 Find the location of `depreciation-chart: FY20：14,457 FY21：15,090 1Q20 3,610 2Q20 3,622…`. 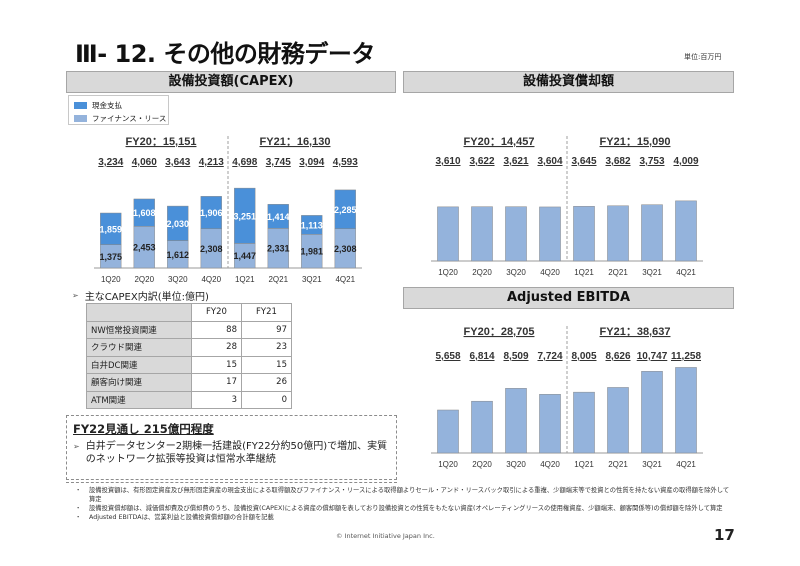

depreciation-chart: FY20：14,457 FY21：15,090 1Q20 3,610 2Q20 3,622… is located at coordinates (567, 206).